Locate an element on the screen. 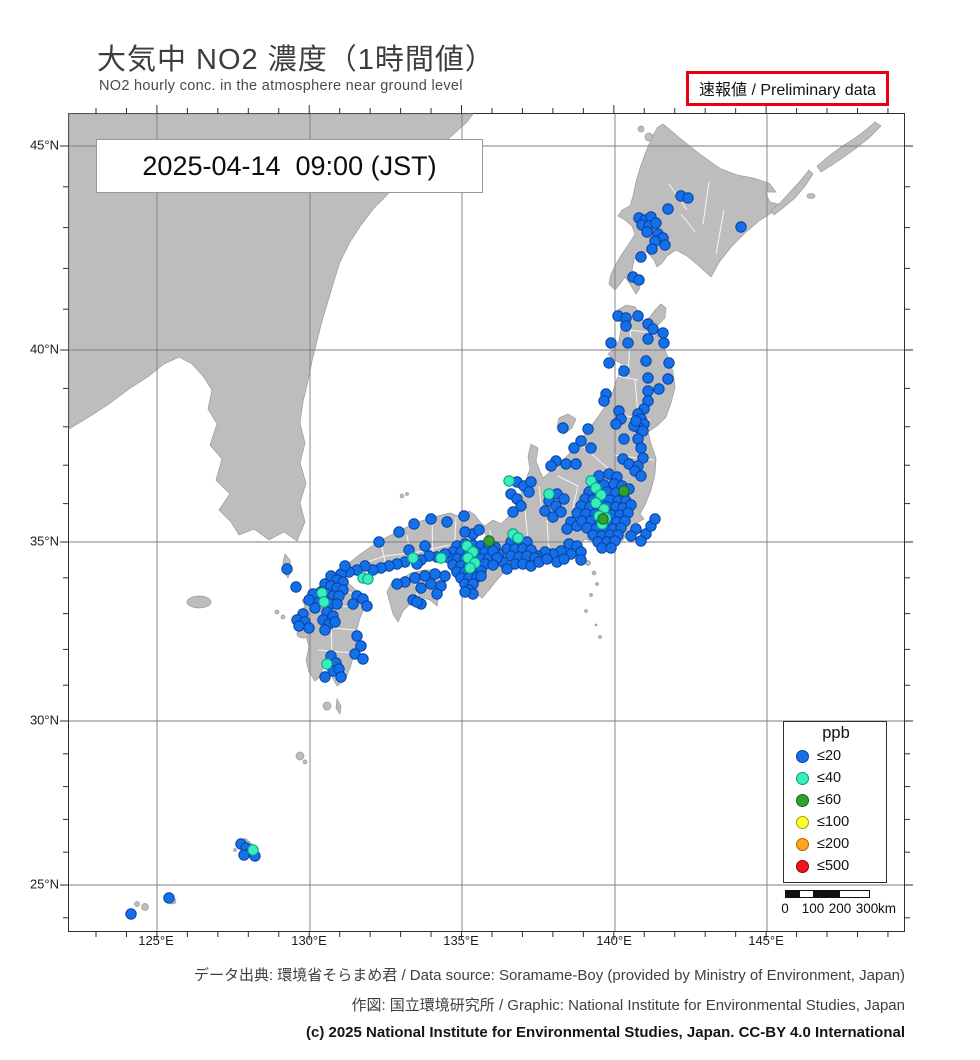 The width and height of the screenshot is (980, 1060). lat-label: 30°N is located at coordinates (44, 720).